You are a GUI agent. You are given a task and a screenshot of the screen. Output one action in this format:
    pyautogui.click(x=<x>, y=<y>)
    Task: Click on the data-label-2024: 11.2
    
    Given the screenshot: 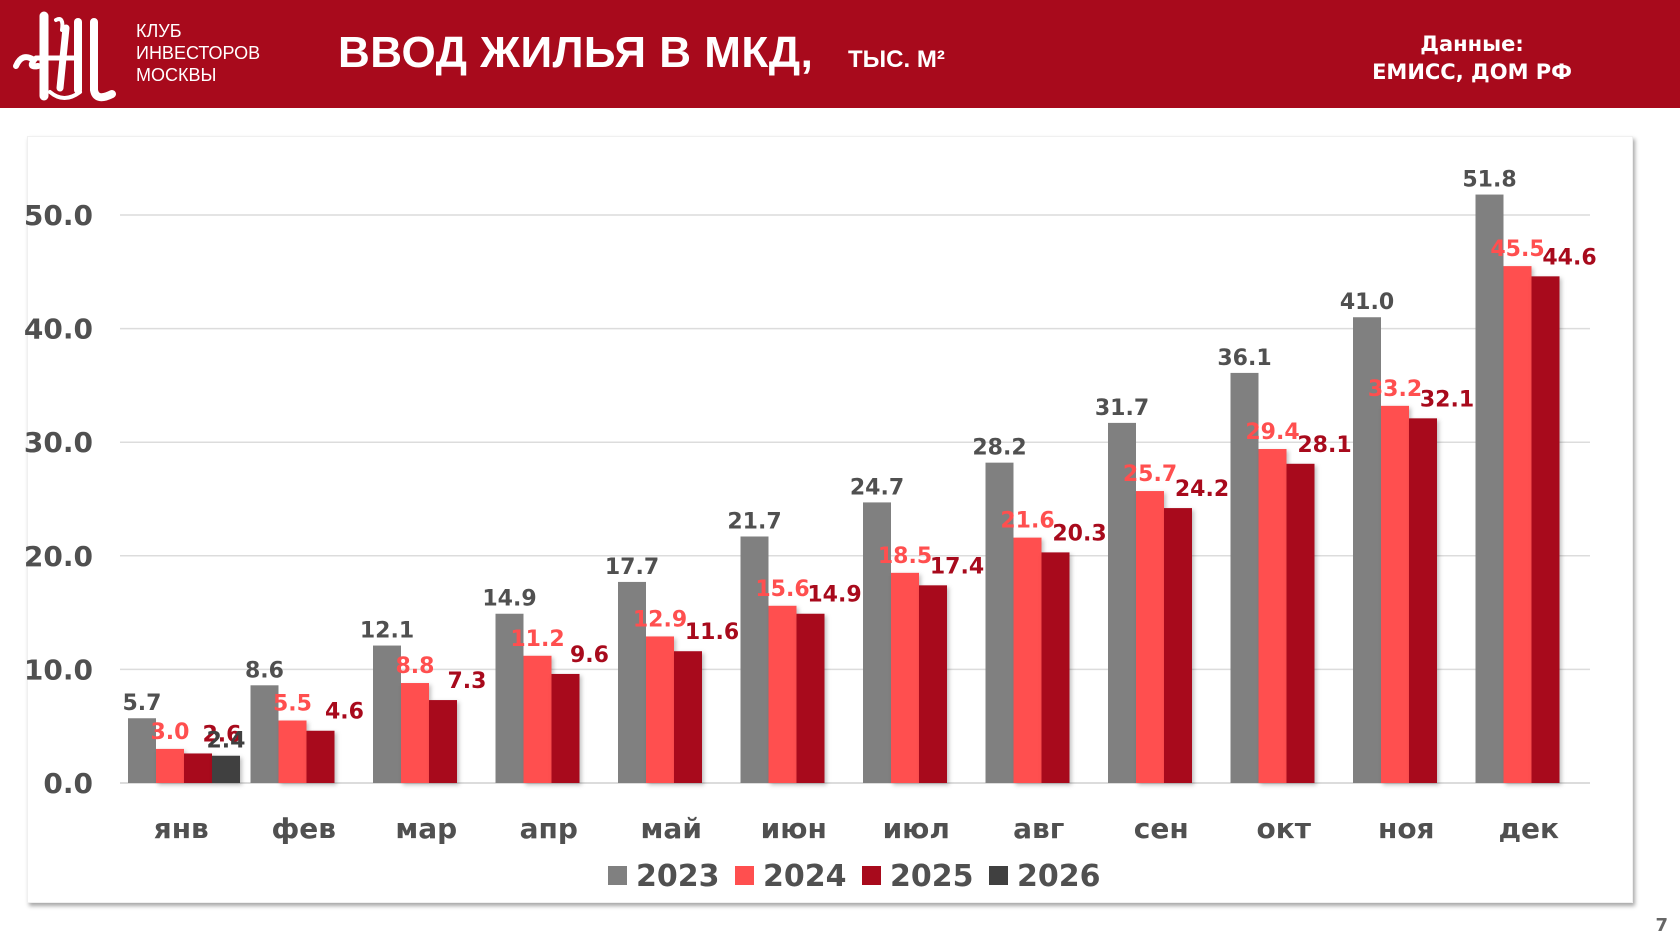 What is the action you would take?
    pyautogui.click(x=537, y=639)
    